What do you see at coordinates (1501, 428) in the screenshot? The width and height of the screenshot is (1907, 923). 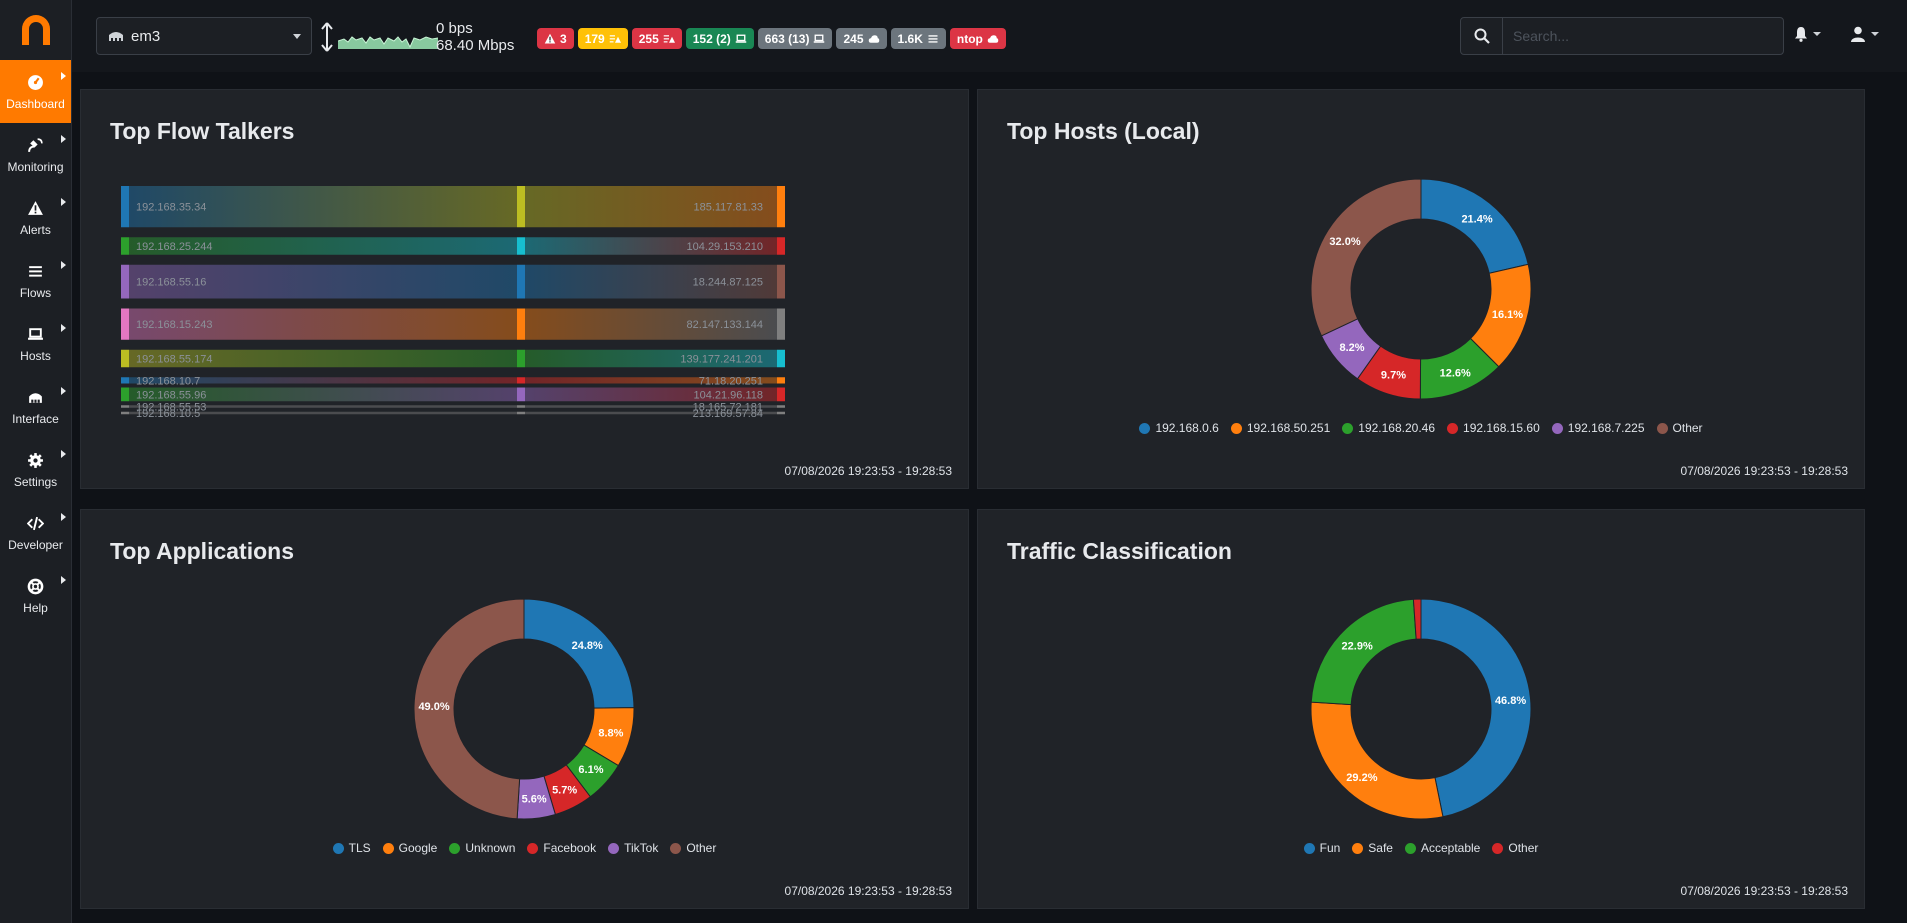 I see `legend-label: 192.168.15.60` at bounding box center [1501, 428].